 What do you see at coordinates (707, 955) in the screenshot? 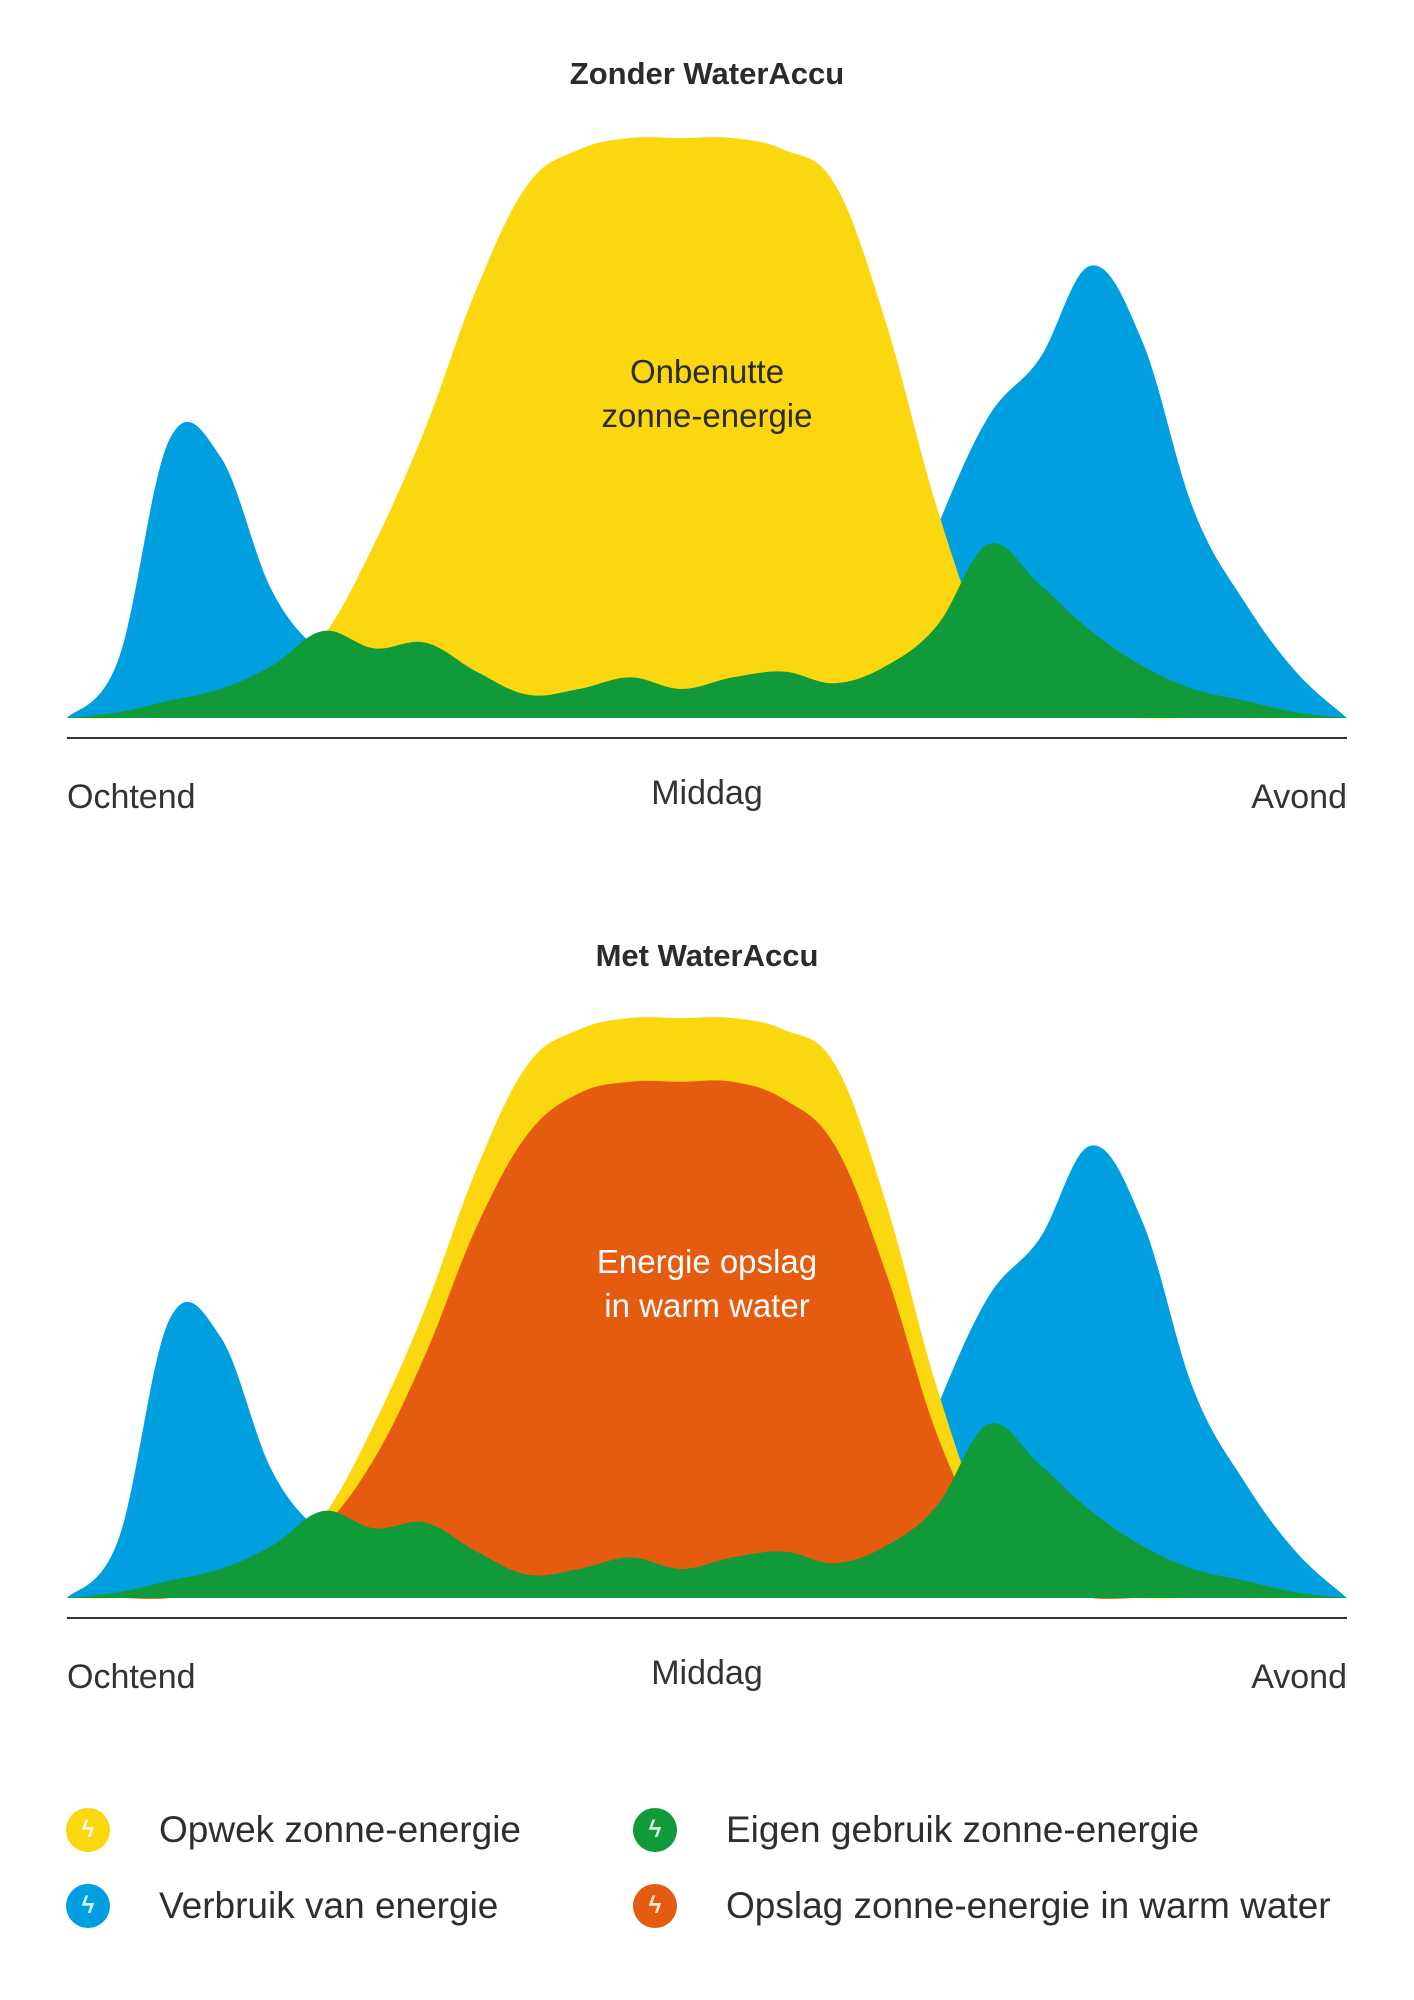
I see `chart-title: Met WaterAccu` at bounding box center [707, 955].